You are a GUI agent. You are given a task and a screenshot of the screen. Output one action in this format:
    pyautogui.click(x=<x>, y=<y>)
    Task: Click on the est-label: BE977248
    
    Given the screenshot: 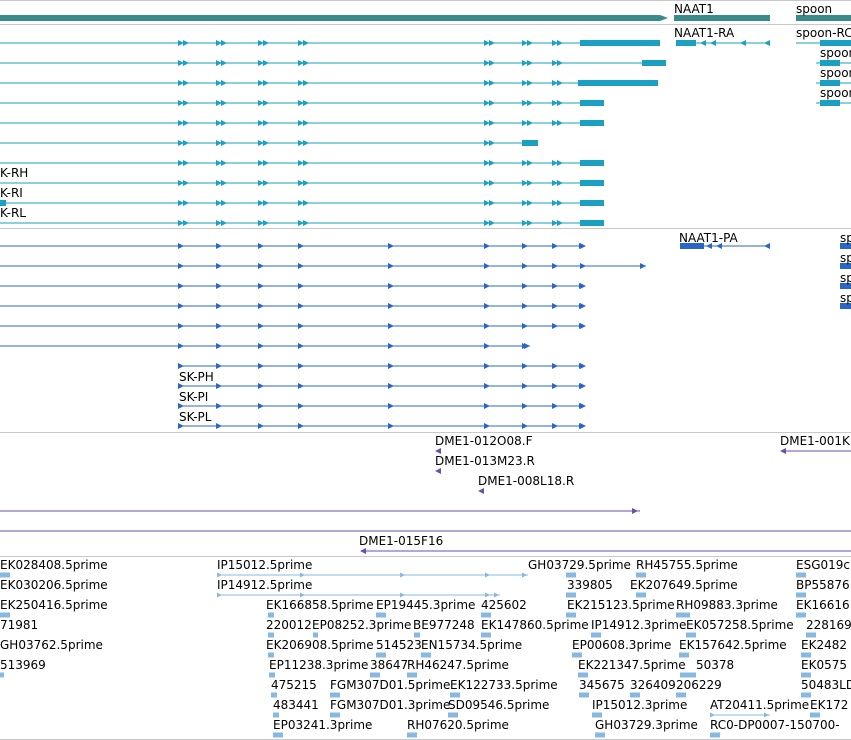 What is the action you would take?
    pyautogui.click(x=444, y=625)
    